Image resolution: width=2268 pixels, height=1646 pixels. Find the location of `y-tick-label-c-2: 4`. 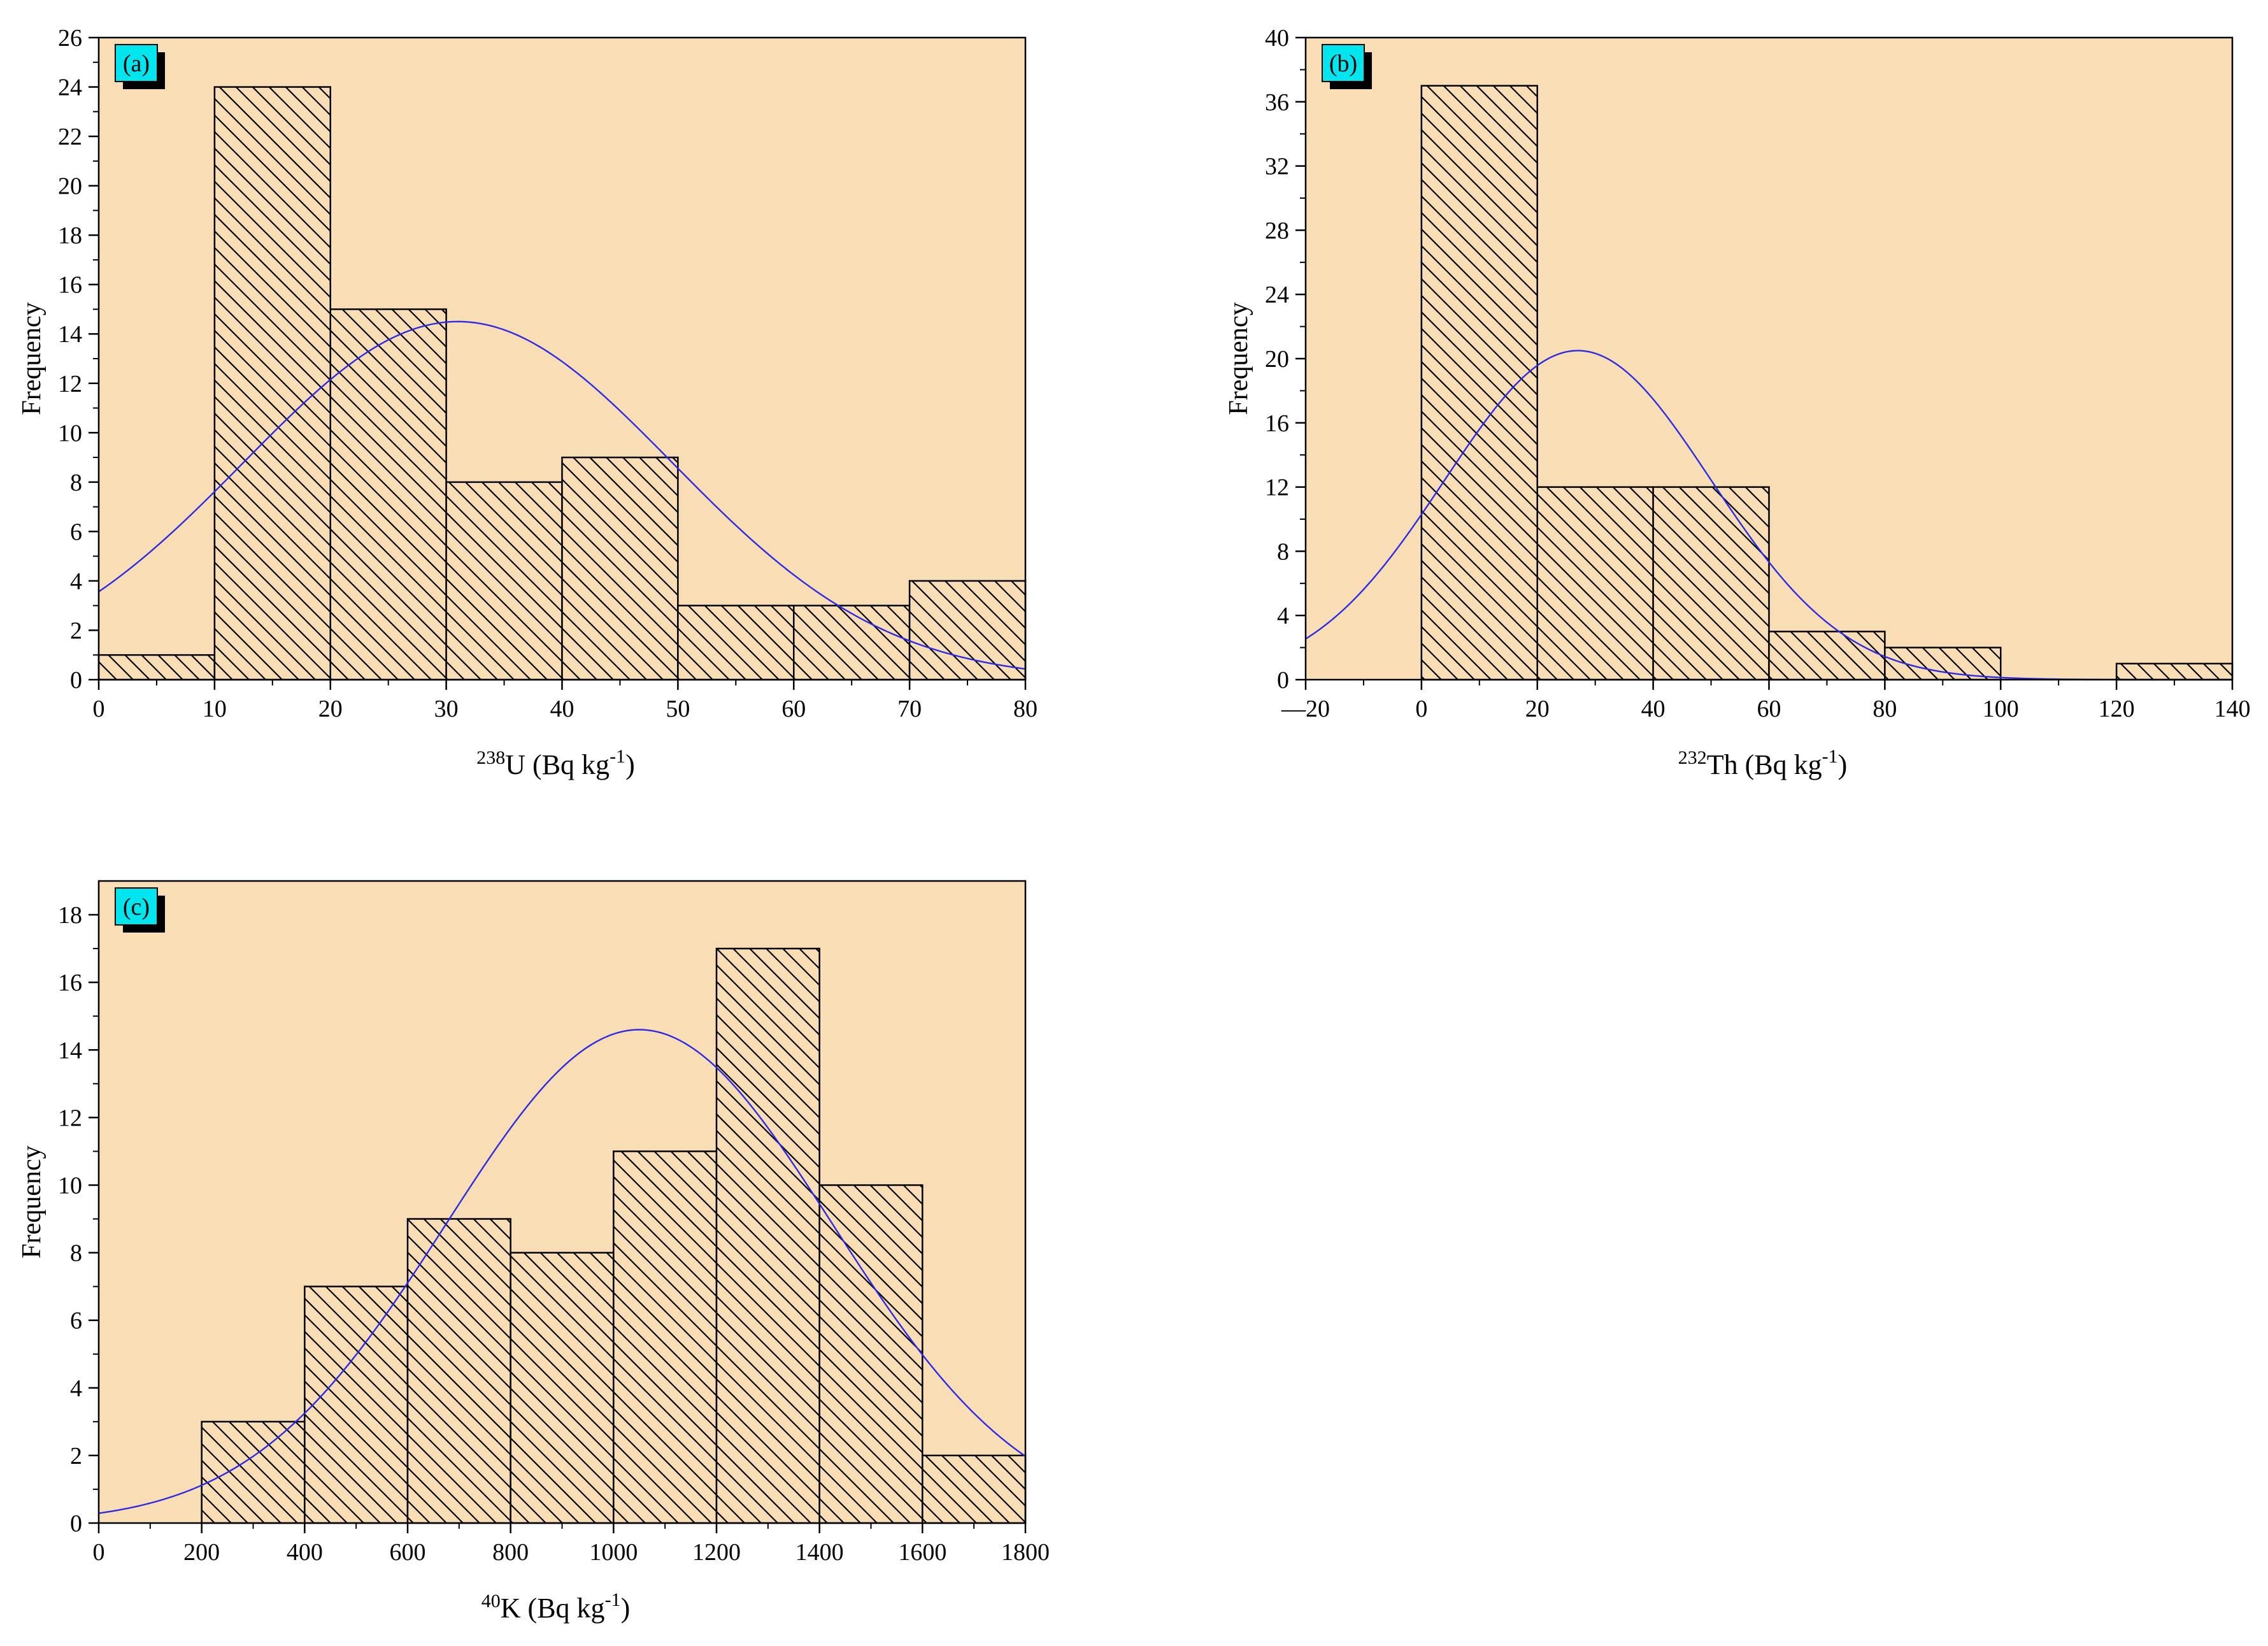

y-tick-label-c-2: 4 is located at coordinates (76, 1388).